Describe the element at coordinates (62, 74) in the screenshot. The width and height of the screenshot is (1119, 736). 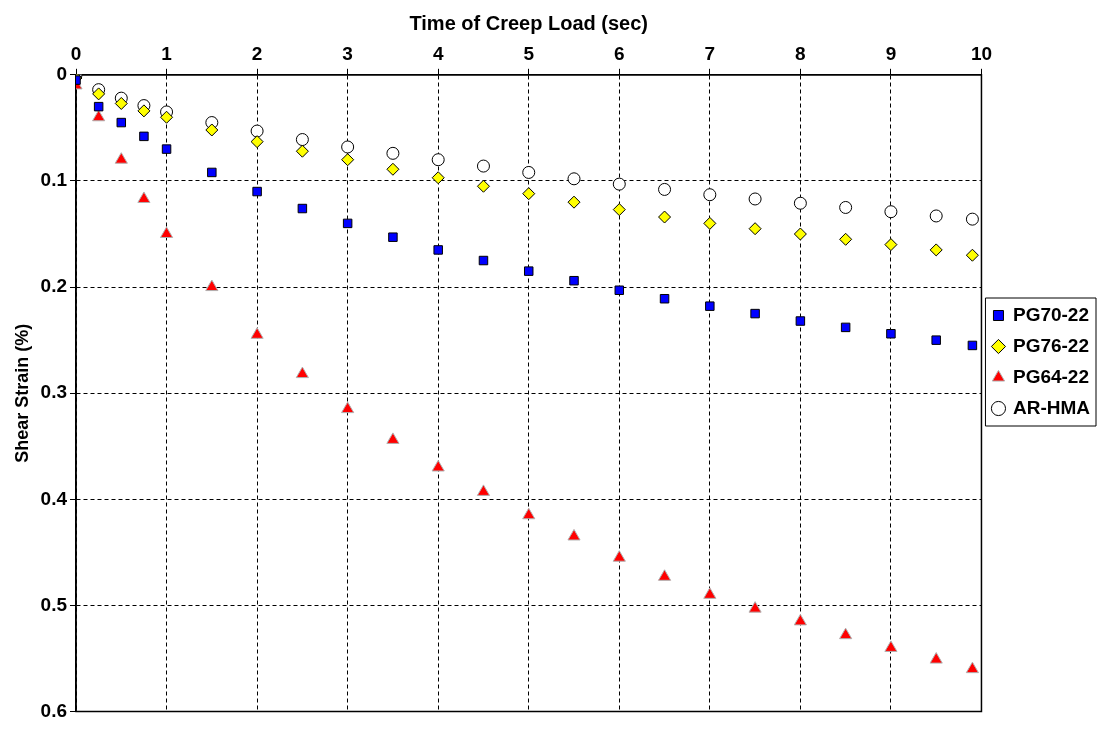
I see `y-tick-label: 0` at that location.